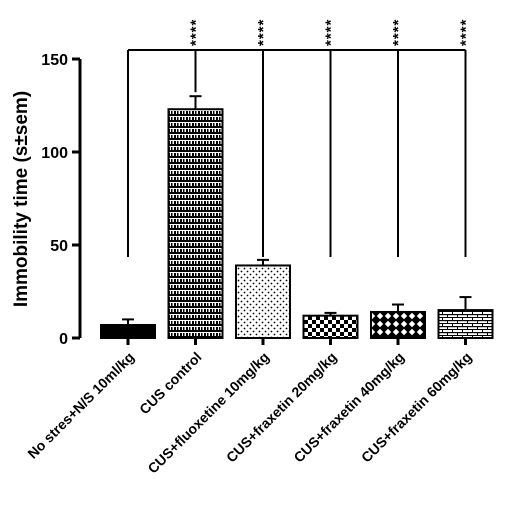 This screenshot has height=521, width=505. I want to click on x-category-label: CUS+fraxetin 20mg/kg, so click(281, 407).